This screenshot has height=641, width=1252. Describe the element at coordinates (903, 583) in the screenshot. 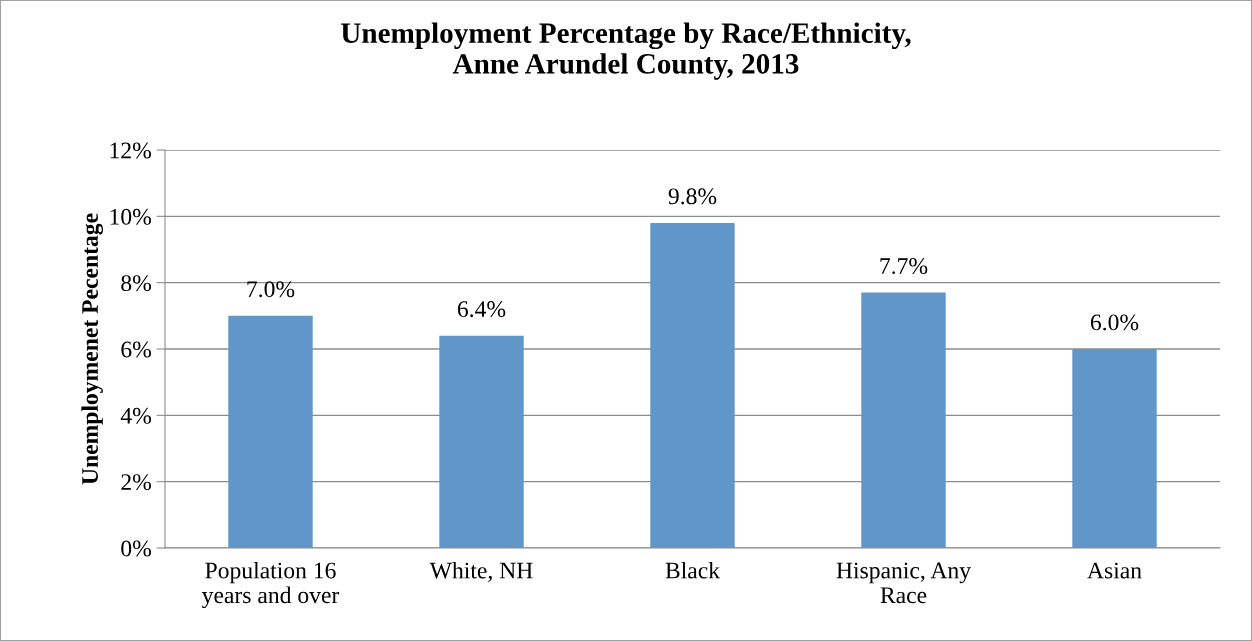

I see `x-tick-label: Hispanic, Any Race` at that location.